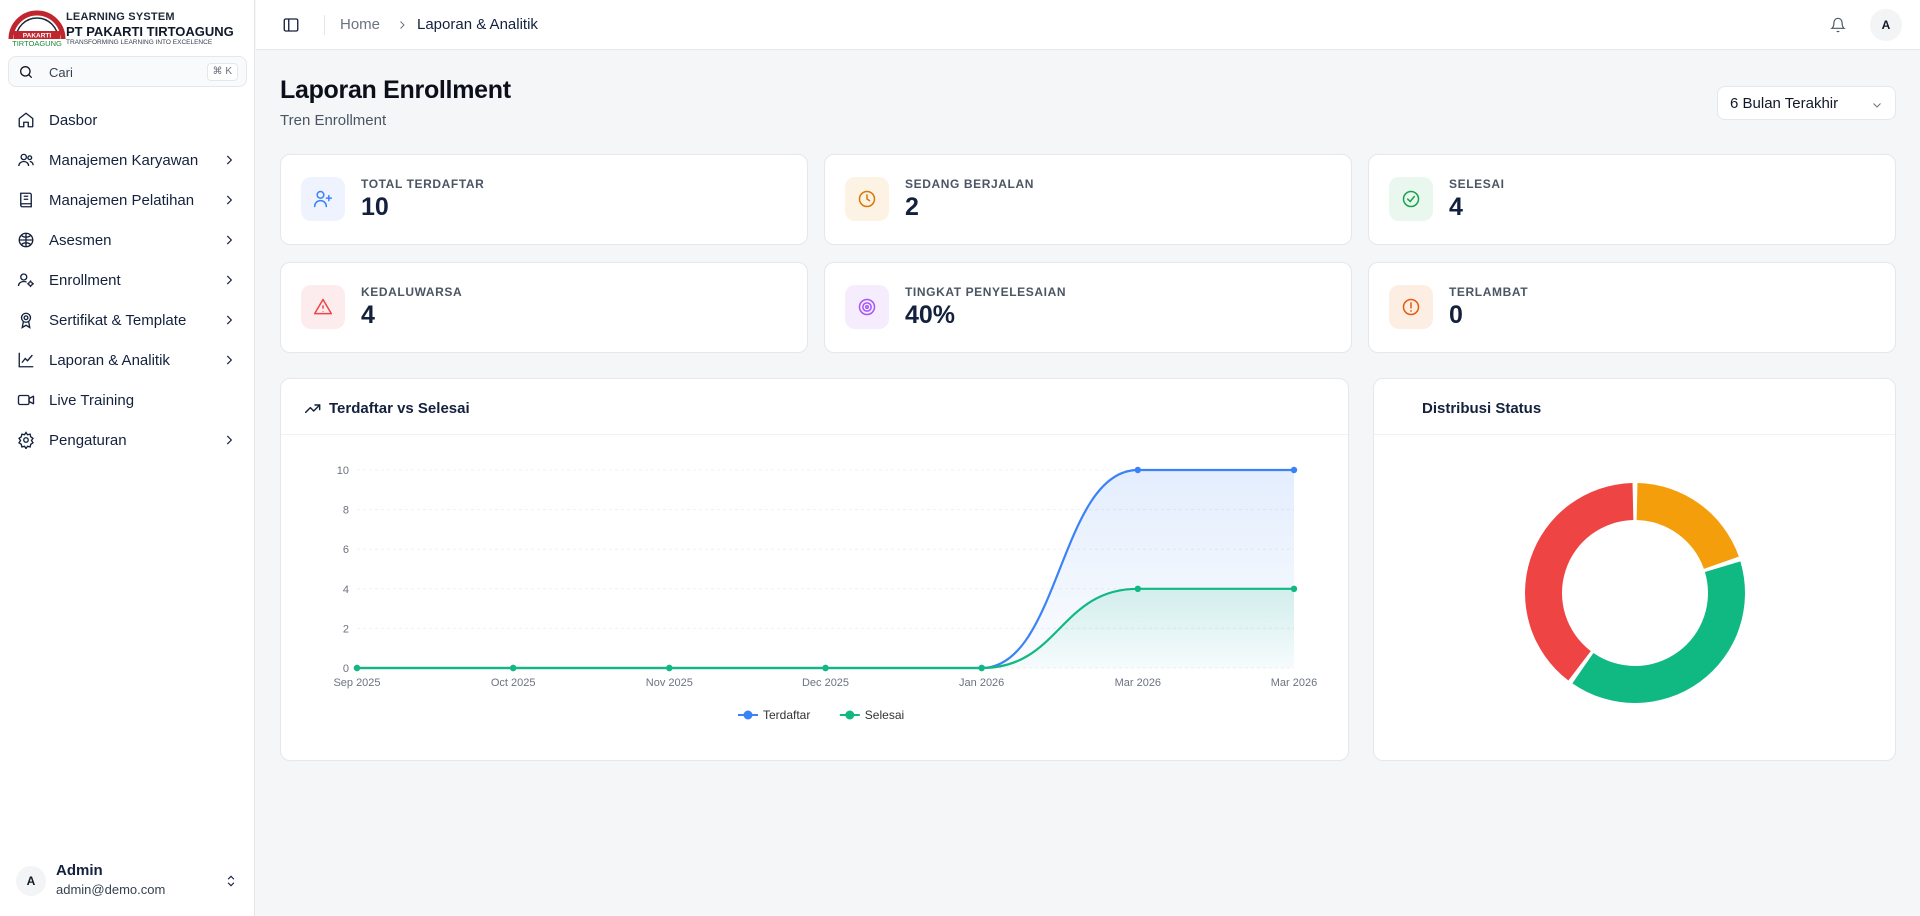 The image size is (1920, 916). I want to click on check-circle-icon, so click(1411, 199).